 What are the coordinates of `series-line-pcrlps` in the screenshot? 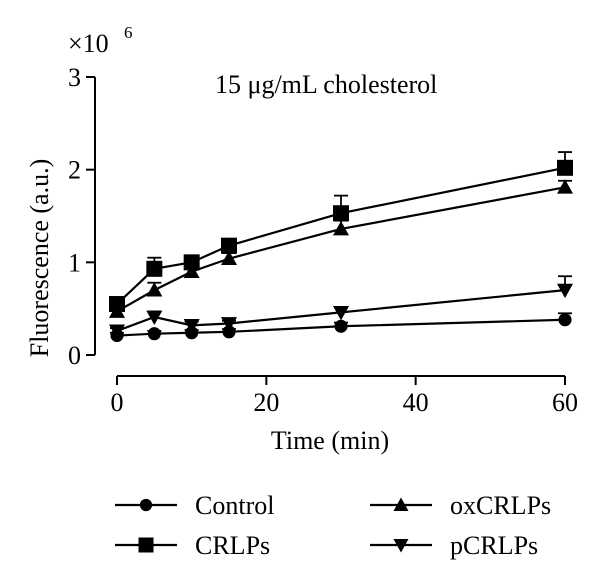 It's located at (341, 310).